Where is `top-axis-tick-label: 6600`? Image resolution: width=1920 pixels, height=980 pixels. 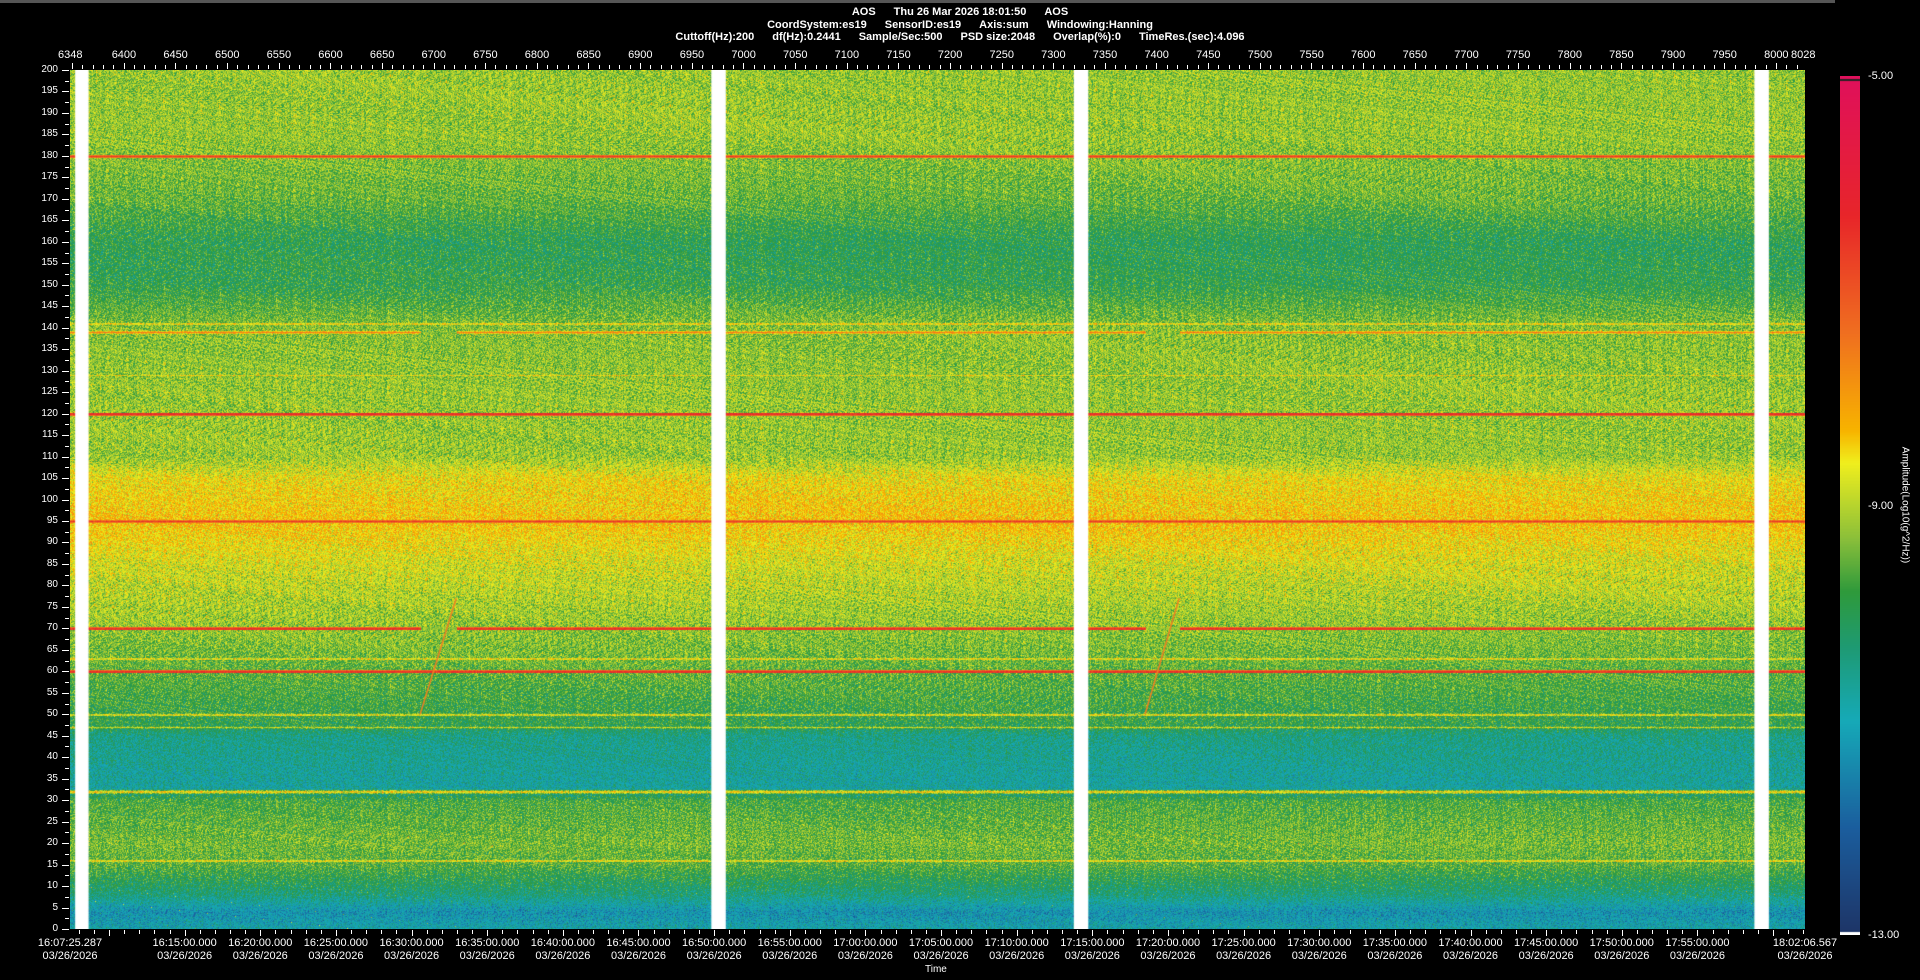
top-axis-tick-label: 6600 is located at coordinates (330, 55).